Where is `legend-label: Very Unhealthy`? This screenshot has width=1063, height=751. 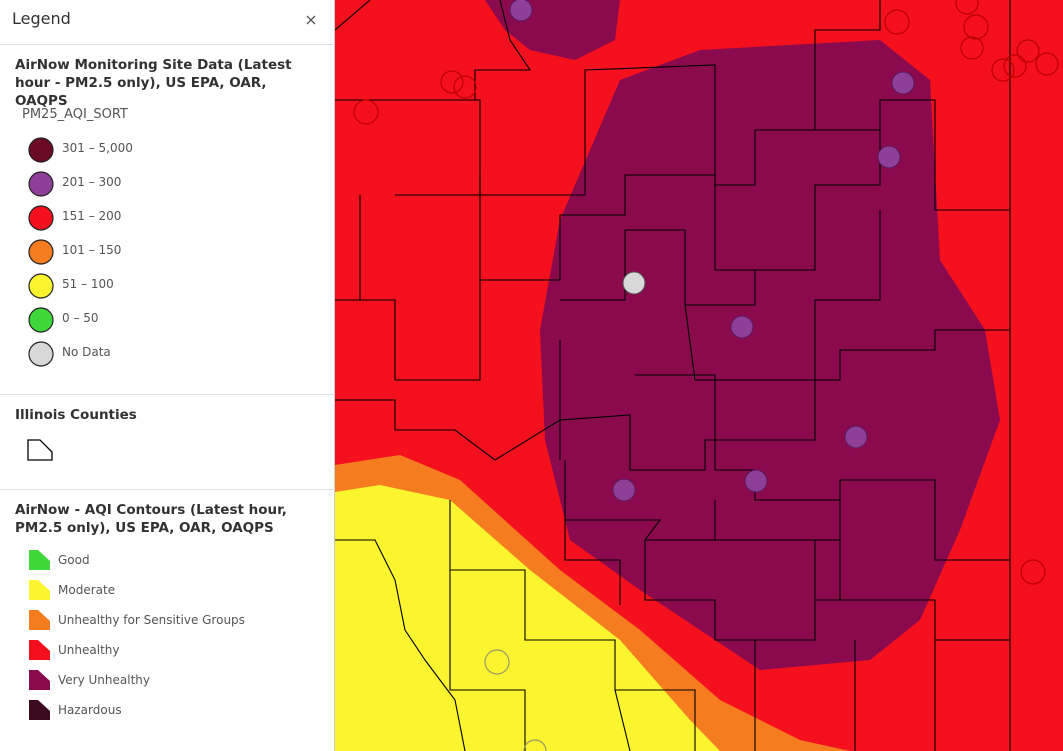 legend-label: Very Unhealthy is located at coordinates (104, 680).